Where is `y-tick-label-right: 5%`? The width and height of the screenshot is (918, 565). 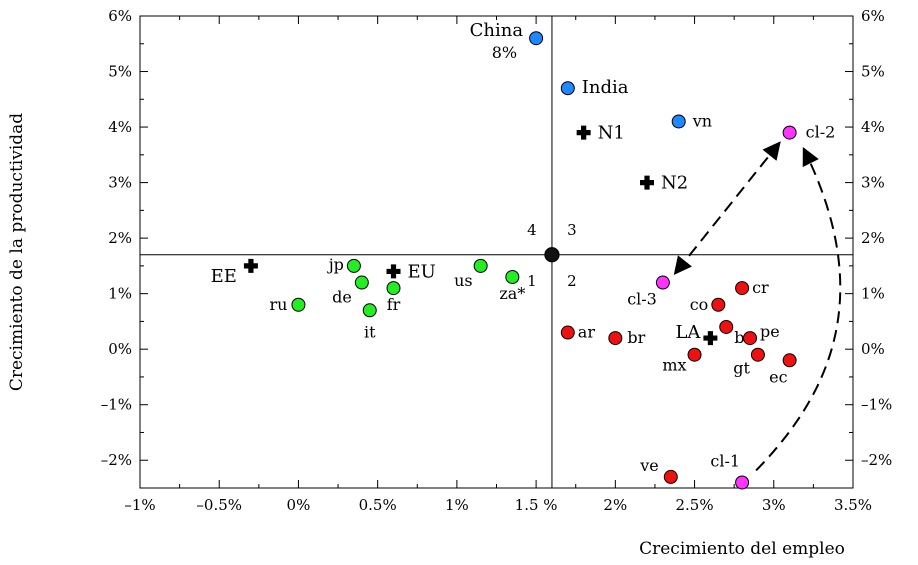
y-tick-label-right: 5% is located at coordinates (873, 72).